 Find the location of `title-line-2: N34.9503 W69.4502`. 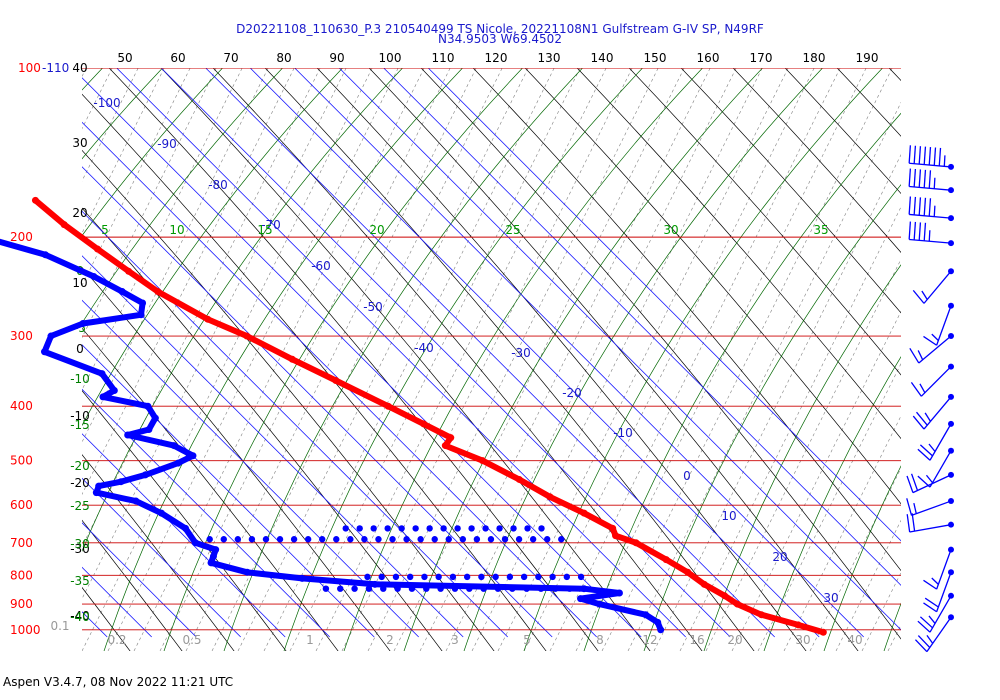

title-line-2: N34.9503 W69.4502 is located at coordinates (500, 39).